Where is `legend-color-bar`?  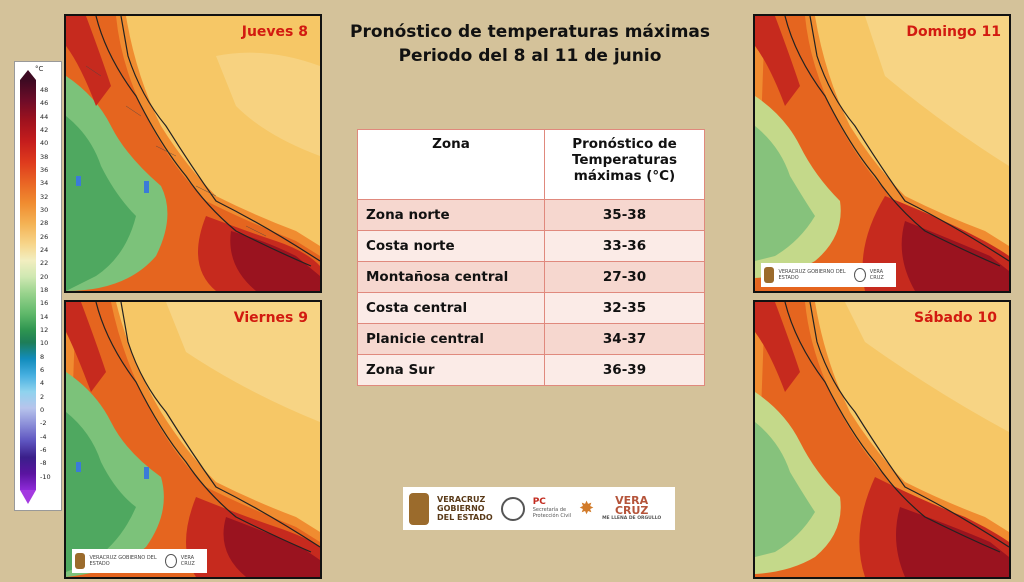 legend-color-bar is located at coordinates (28, 285).